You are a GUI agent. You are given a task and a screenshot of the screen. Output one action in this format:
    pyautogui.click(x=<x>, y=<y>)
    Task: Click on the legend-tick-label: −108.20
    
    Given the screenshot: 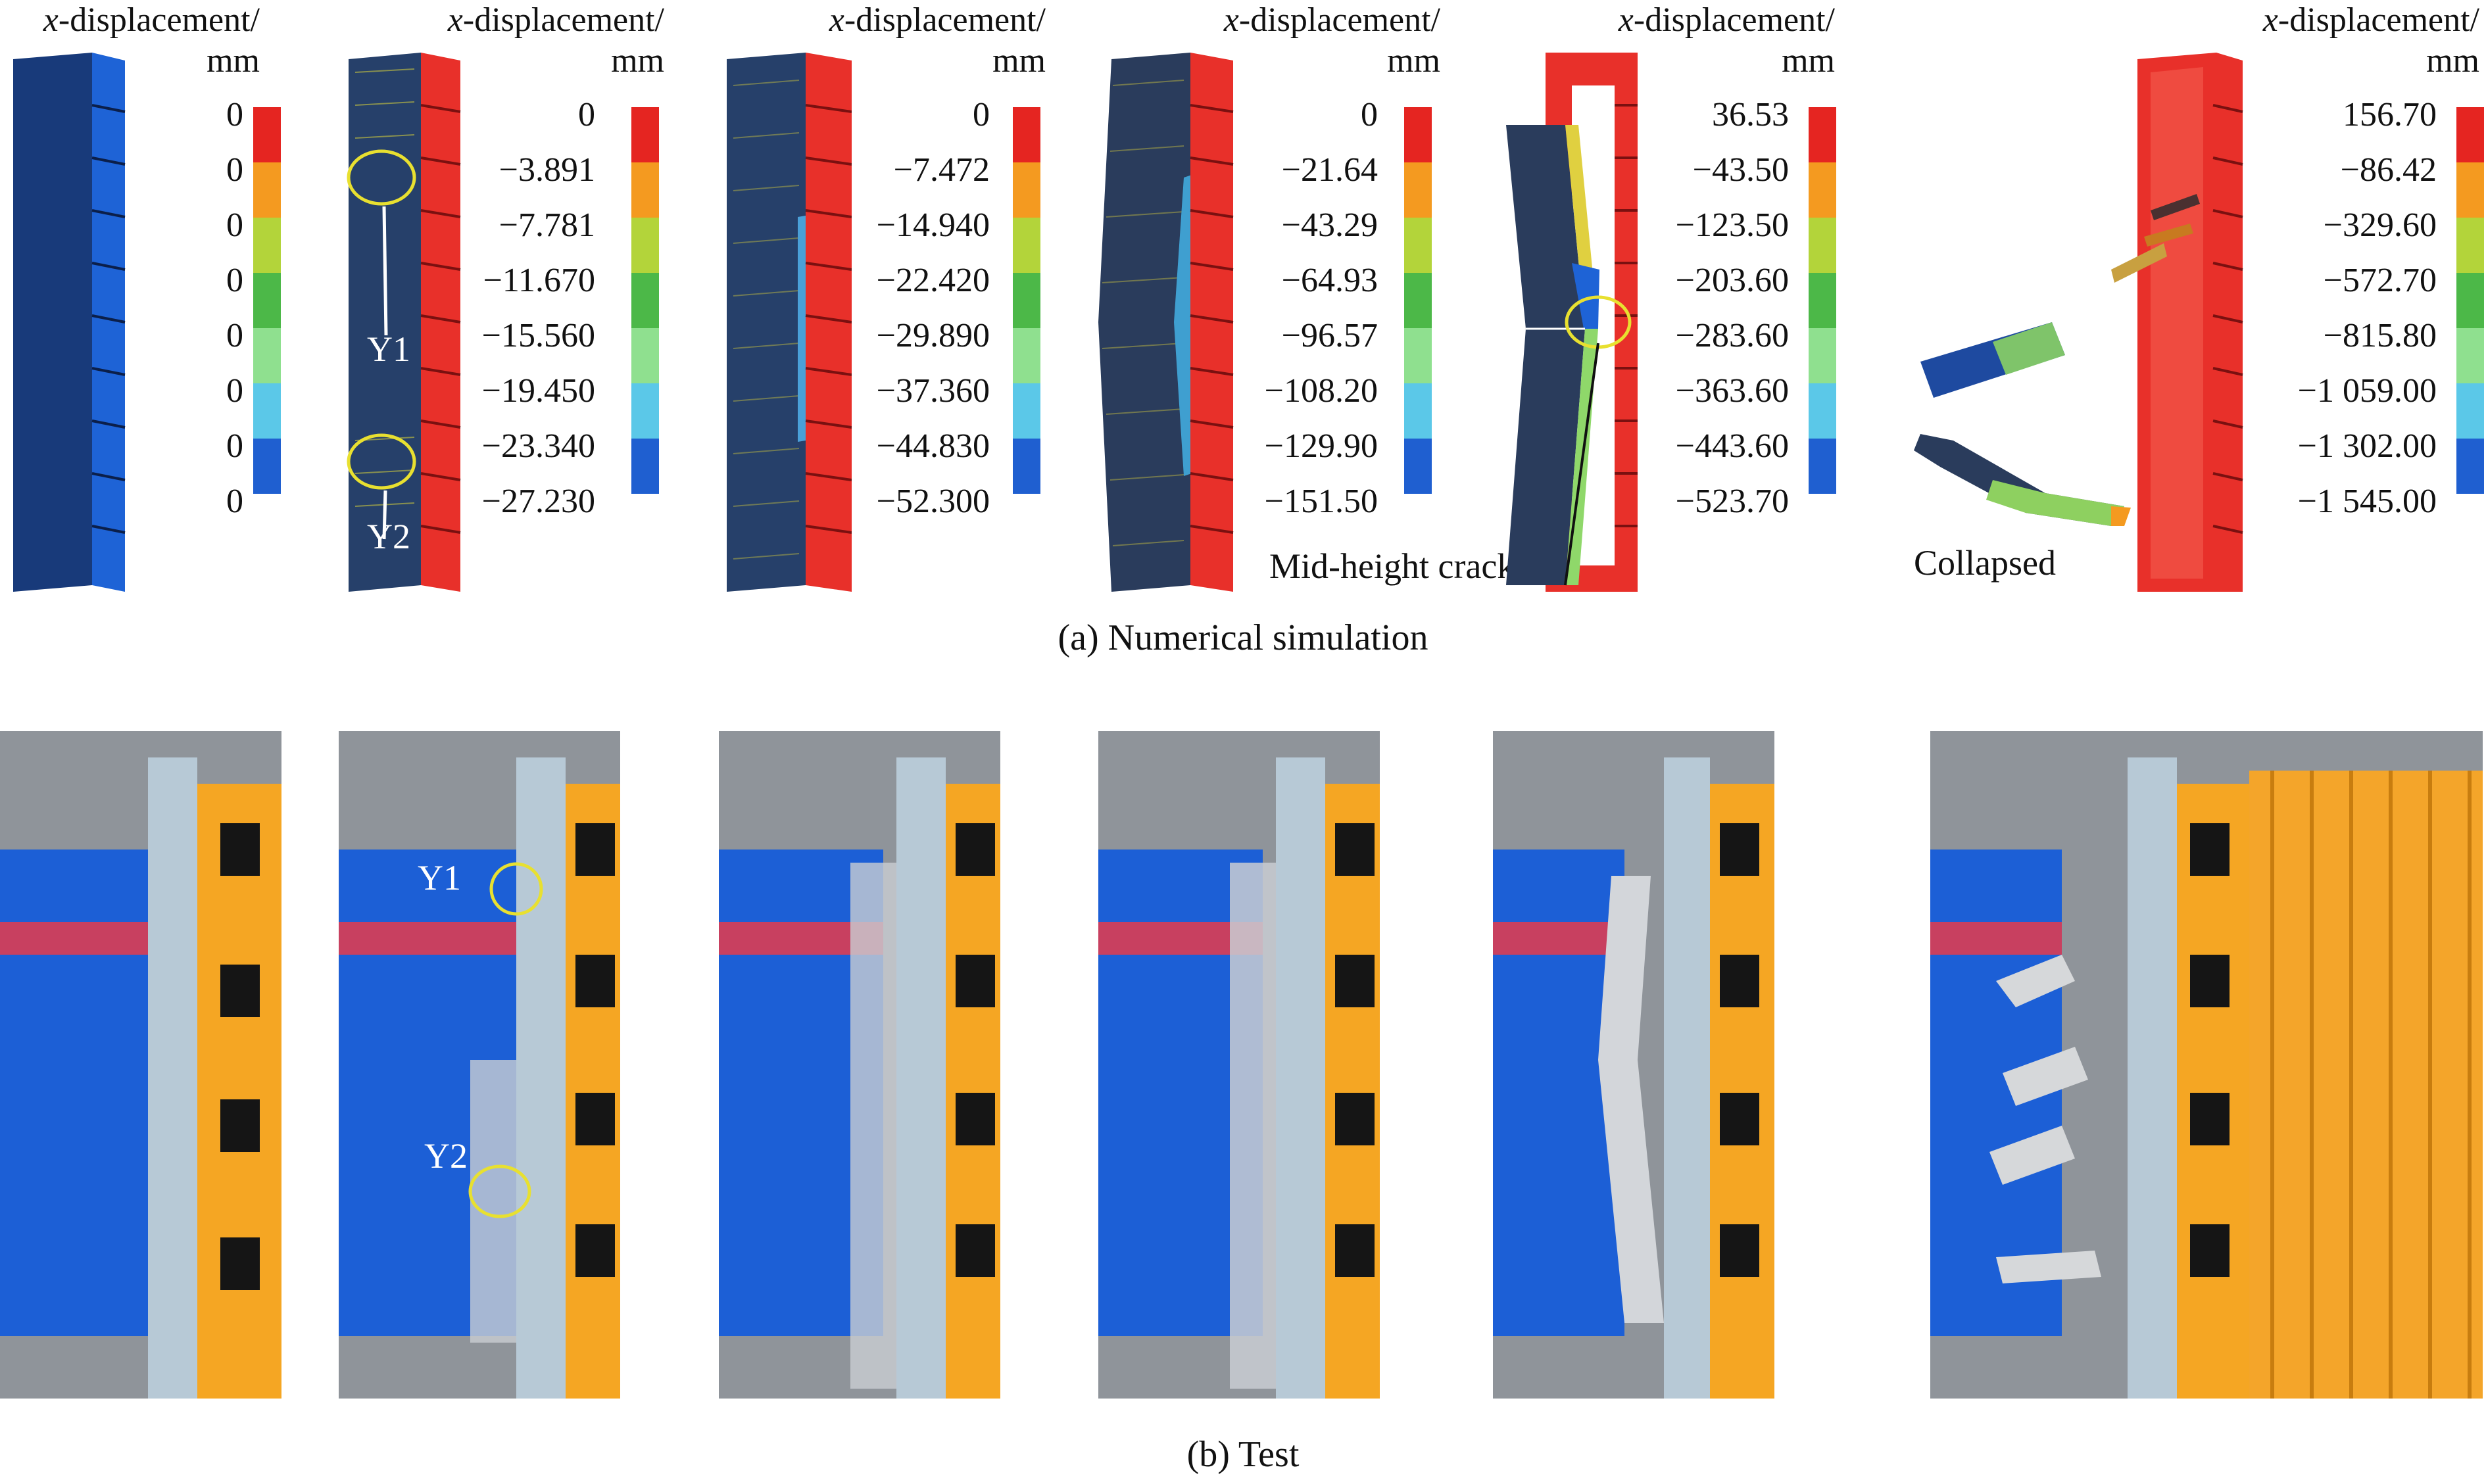 What is the action you would take?
    pyautogui.click(x=1321, y=391)
    